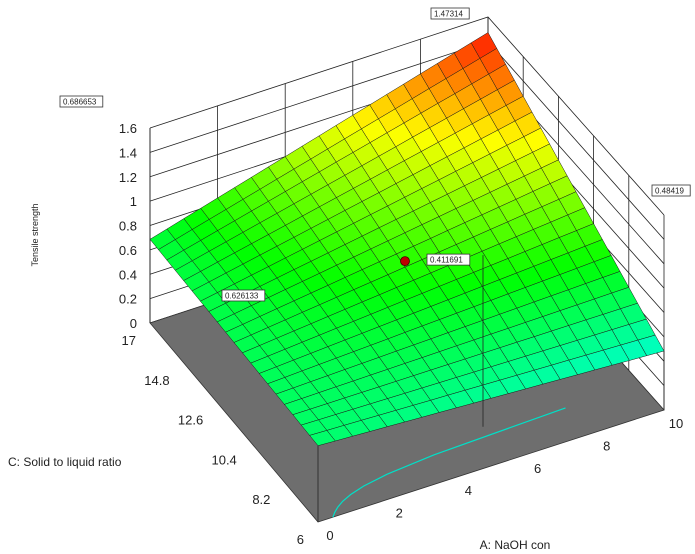  What do you see at coordinates (133, 323) in the screenshot?
I see `z-tick-label: 0` at bounding box center [133, 323].